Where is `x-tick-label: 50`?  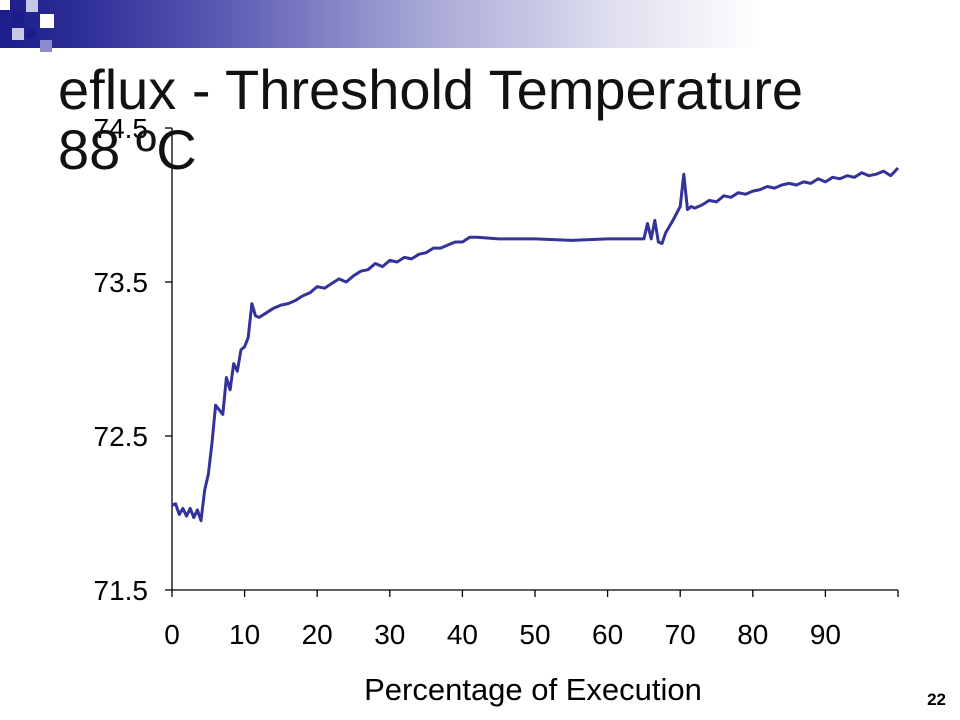
x-tick-label: 50 is located at coordinates (534, 634).